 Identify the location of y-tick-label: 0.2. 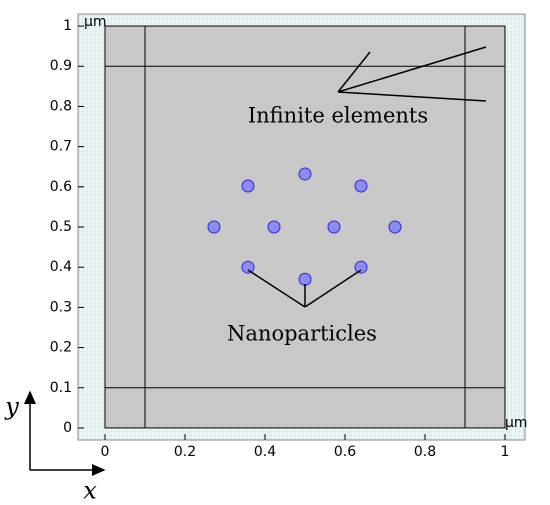
(61, 348).